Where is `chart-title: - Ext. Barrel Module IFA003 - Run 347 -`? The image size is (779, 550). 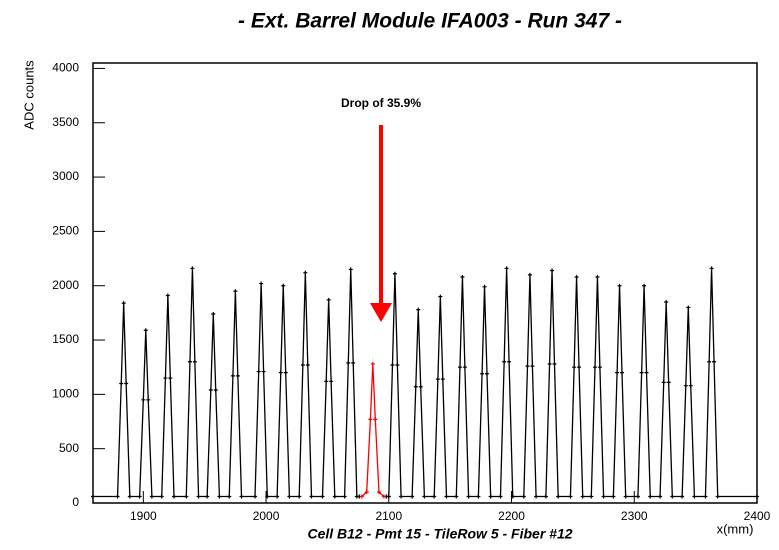
chart-title: - Ext. Barrel Module IFA003 - Run 347 - is located at coordinates (430, 21).